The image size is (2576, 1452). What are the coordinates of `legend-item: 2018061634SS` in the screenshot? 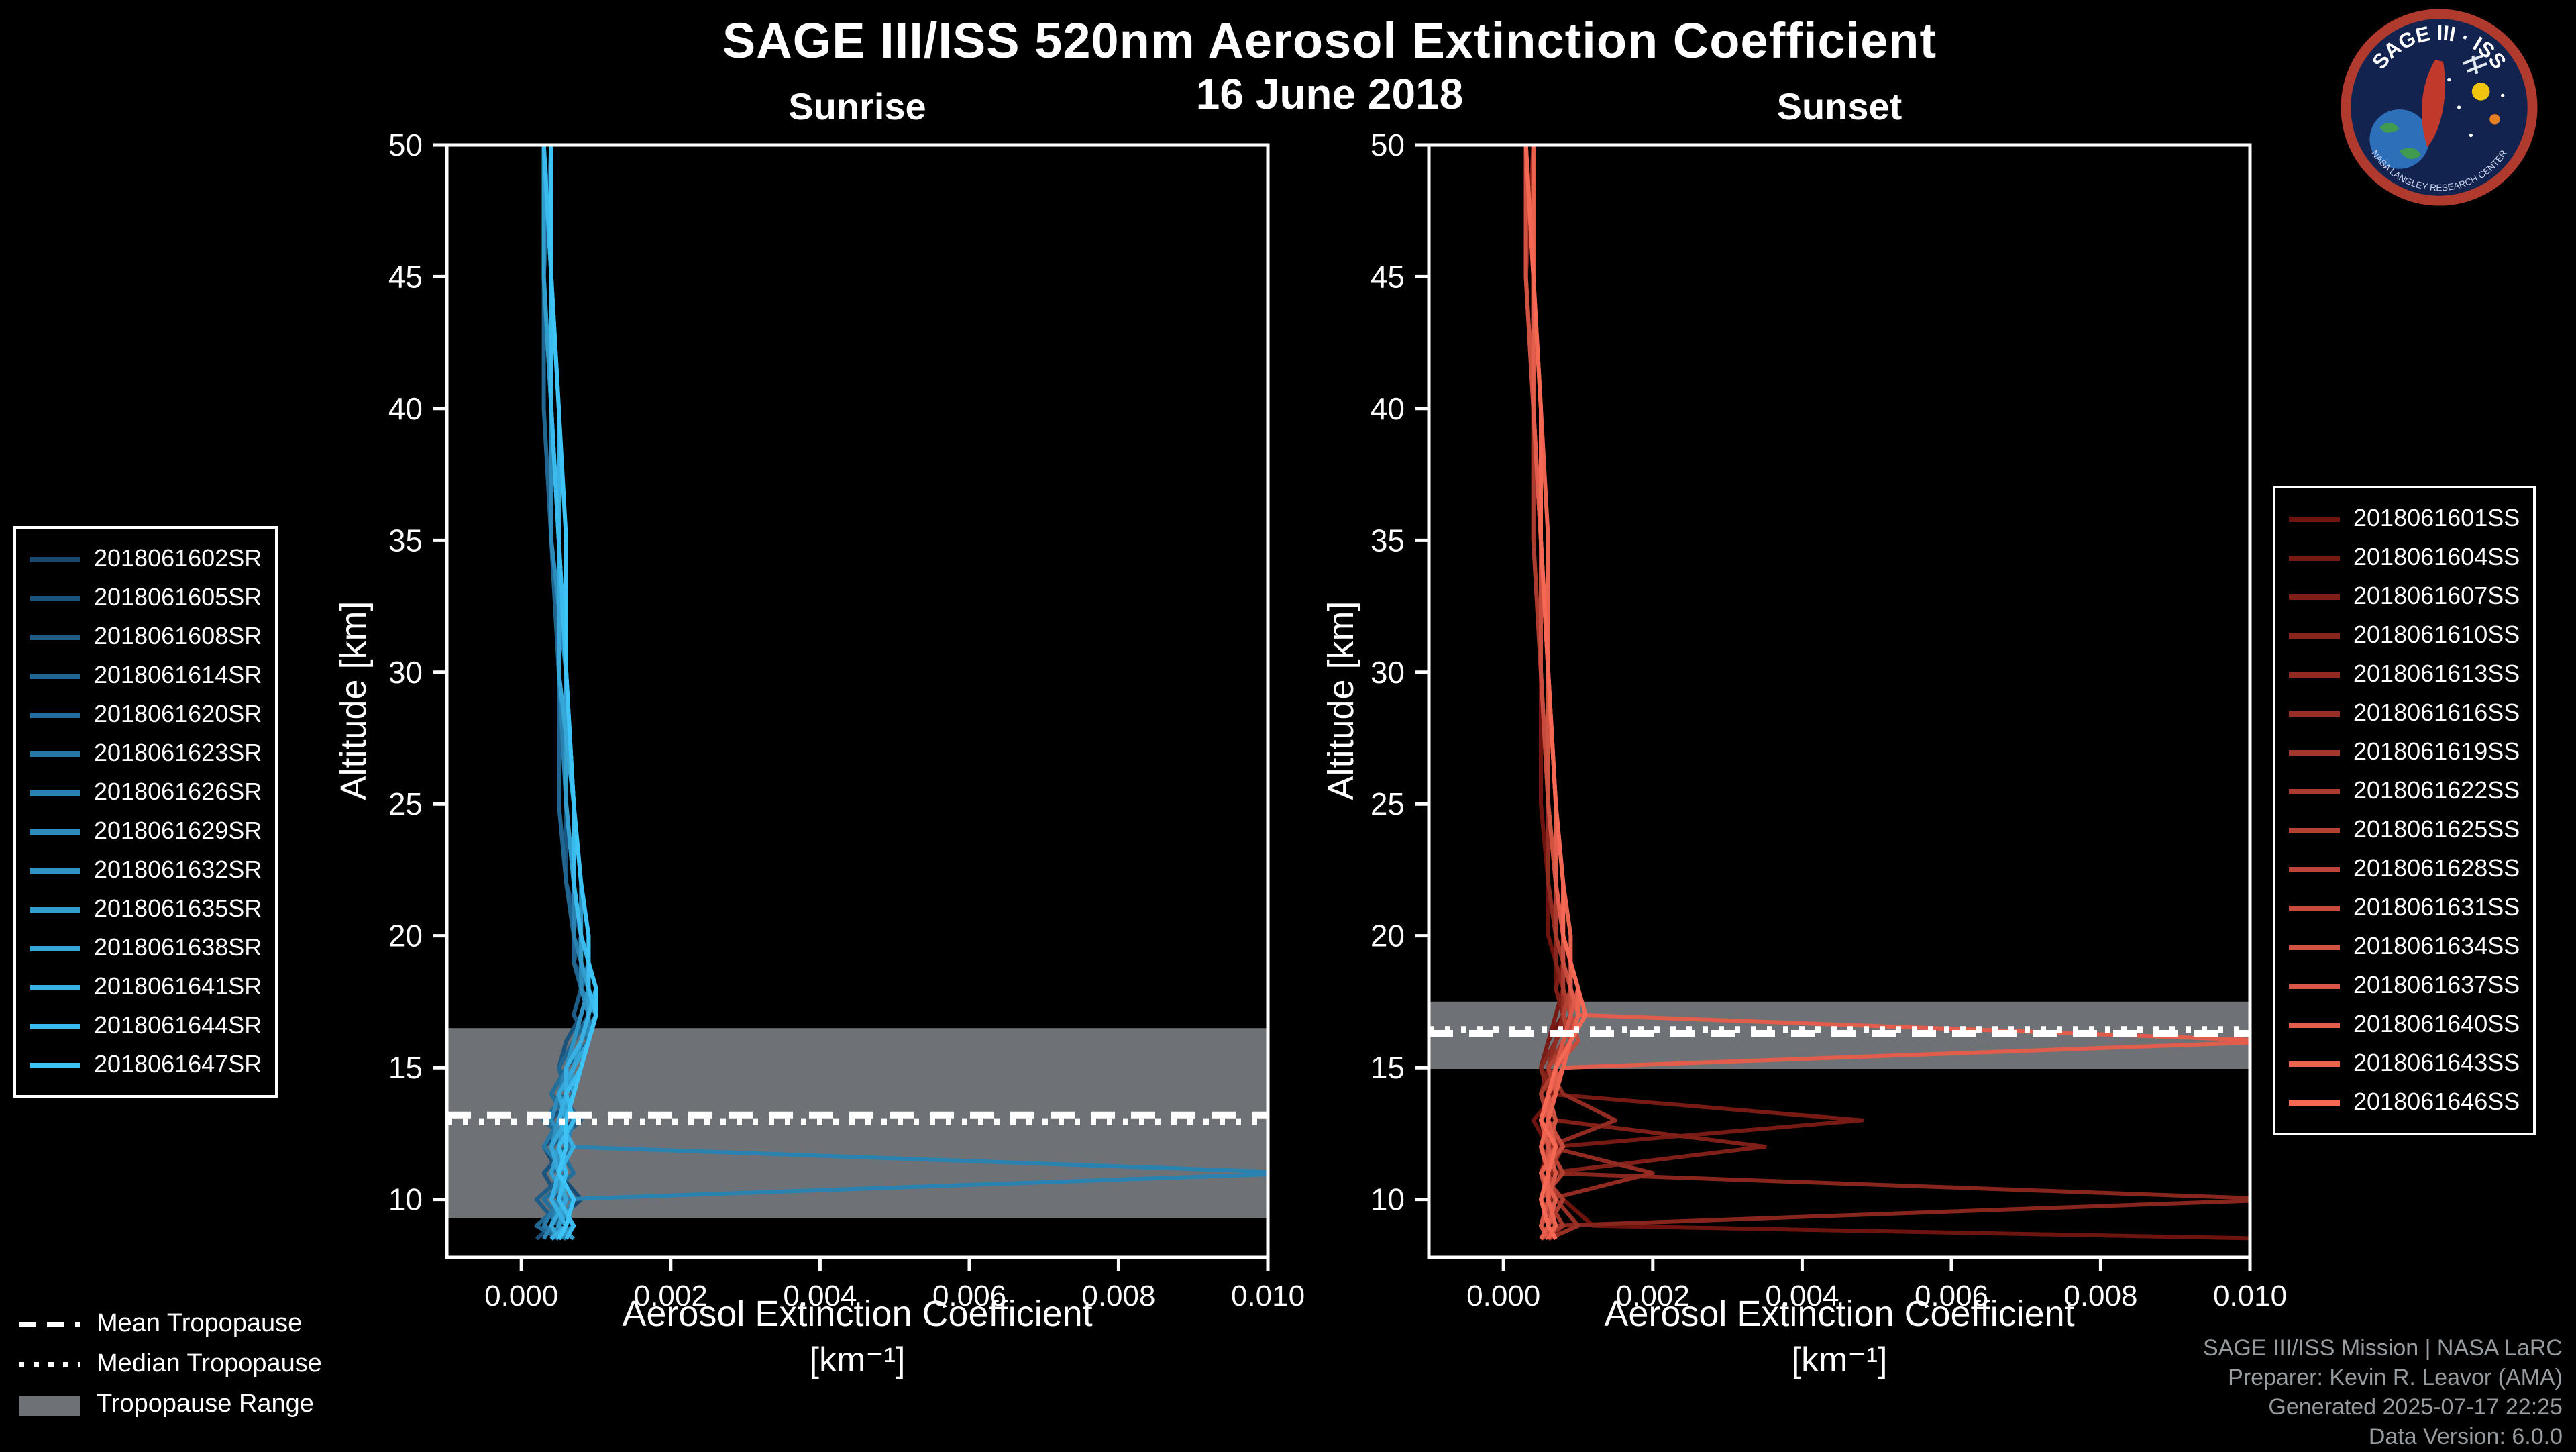 It's located at (2404, 947).